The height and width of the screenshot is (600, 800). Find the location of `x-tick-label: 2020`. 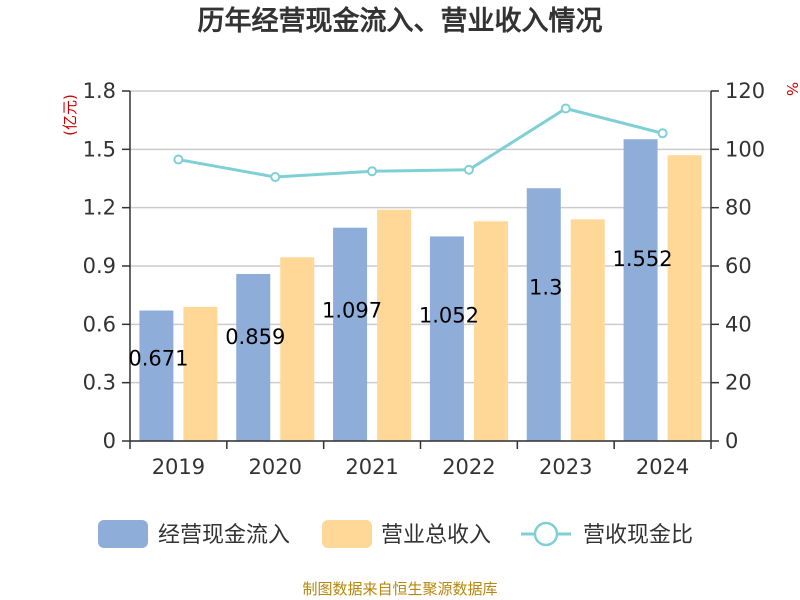

x-tick-label: 2020 is located at coordinates (275, 467).